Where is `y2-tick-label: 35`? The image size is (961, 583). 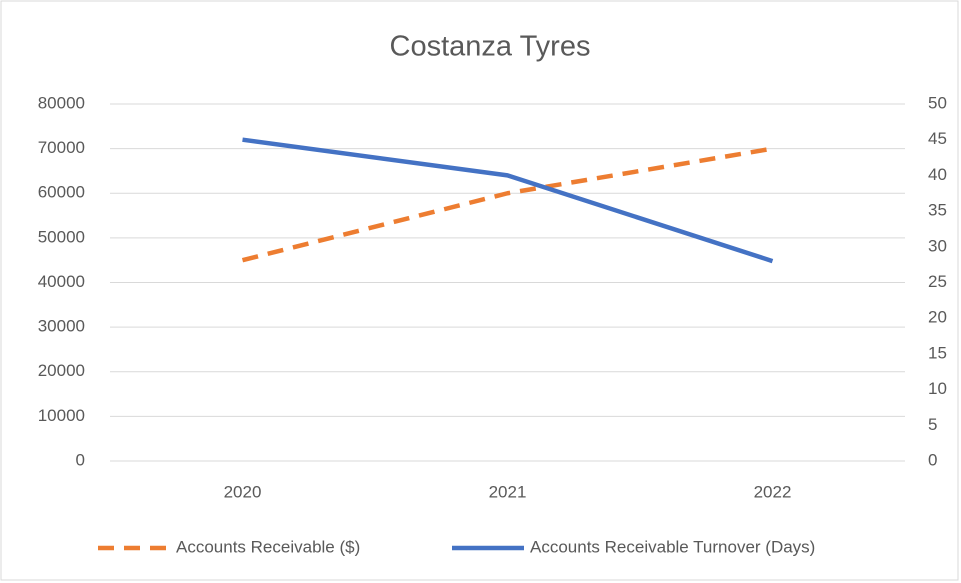 y2-tick-label: 35 is located at coordinates (937, 210).